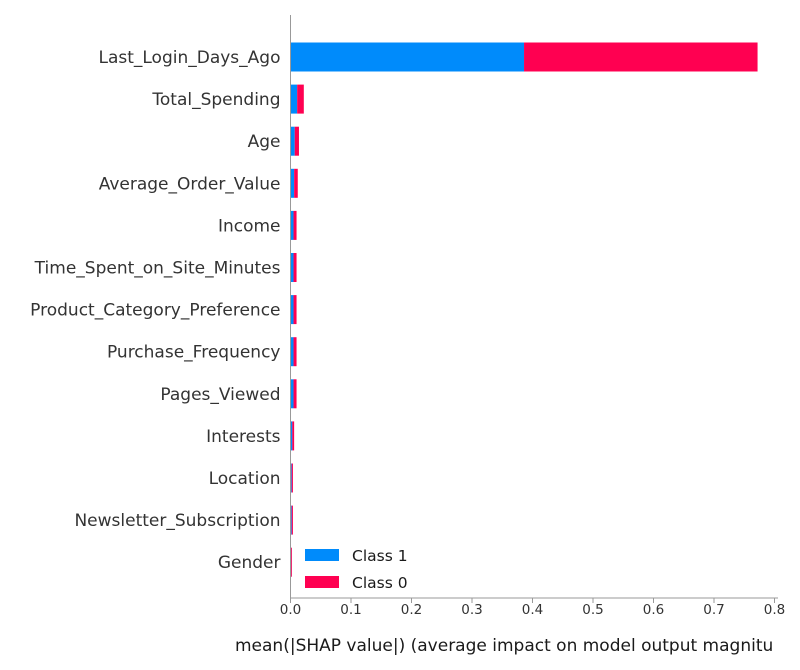 The height and width of the screenshot is (670, 800). What do you see at coordinates (215, 100) in the screenshot?
I see `feature-label: Total_Spending` at bounding box center [215, 100].